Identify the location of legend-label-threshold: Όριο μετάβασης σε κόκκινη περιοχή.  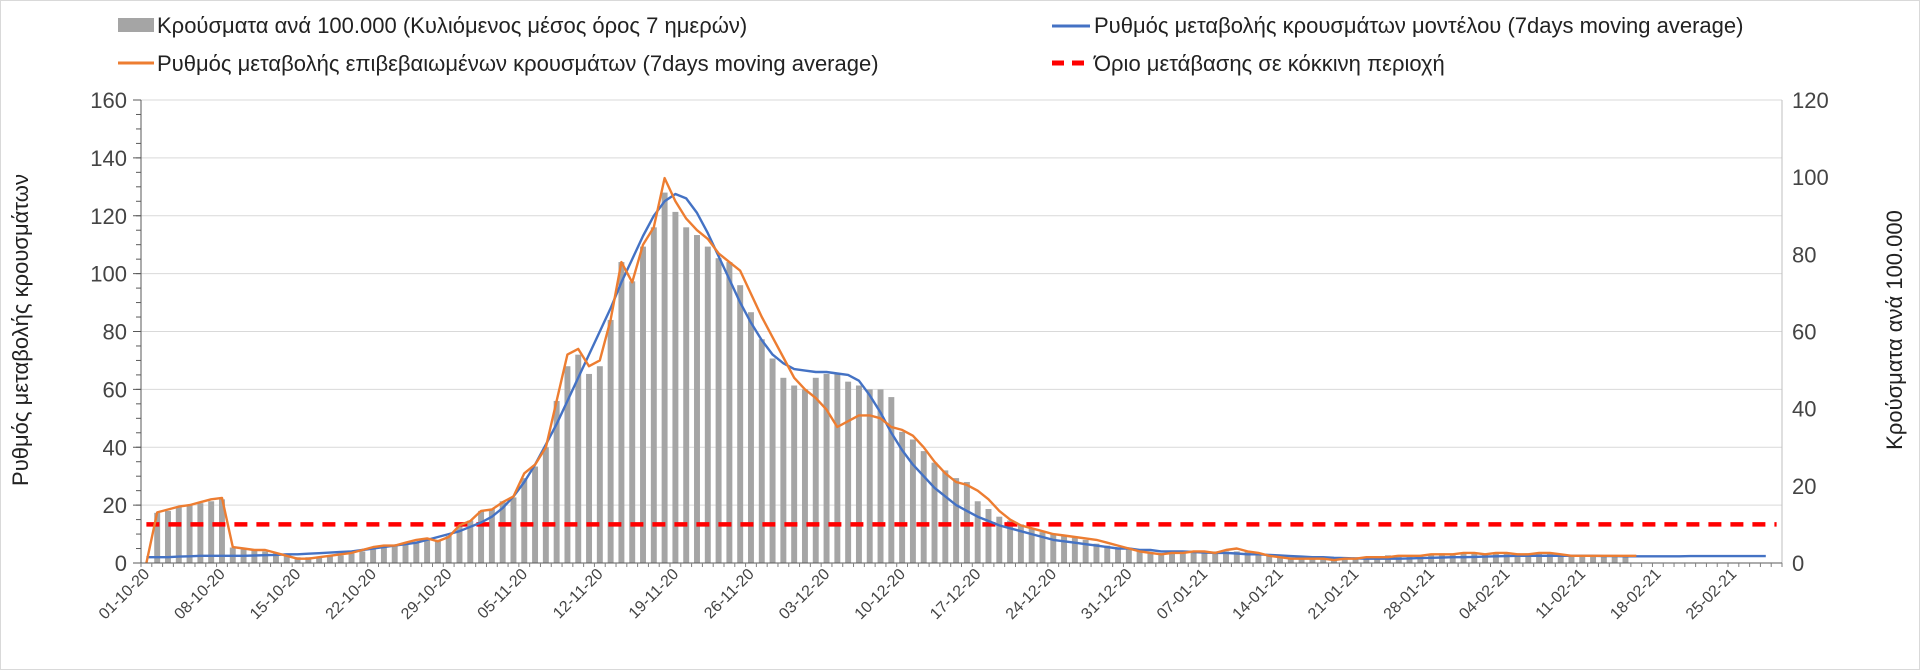
(1269, 63).